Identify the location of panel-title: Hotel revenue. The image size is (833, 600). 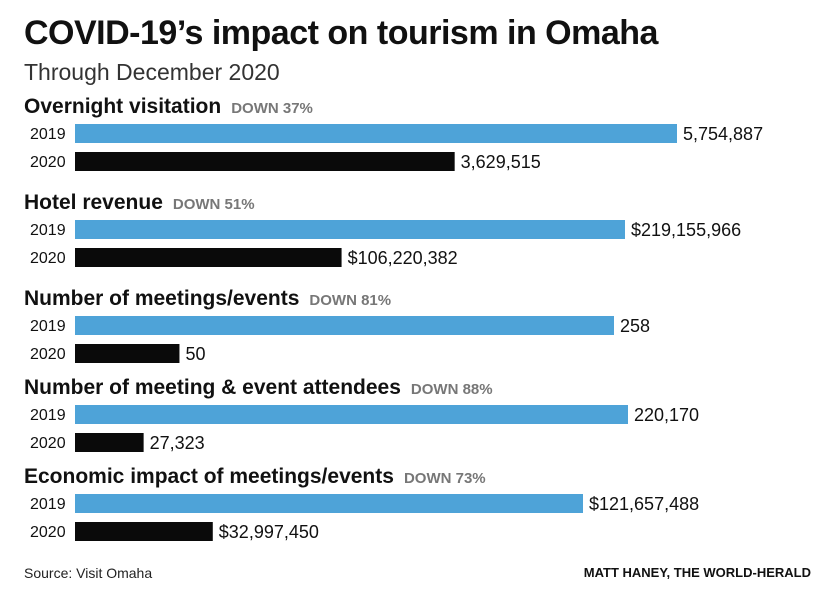
(93, 202).